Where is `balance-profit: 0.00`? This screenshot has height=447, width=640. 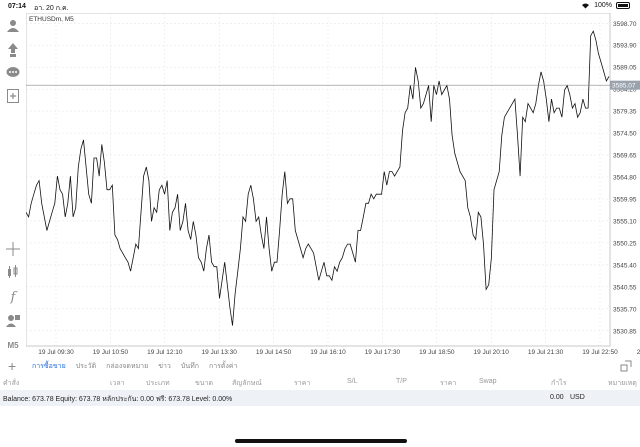 balance-profit: 0.00 is located at coordinates (557, 397).